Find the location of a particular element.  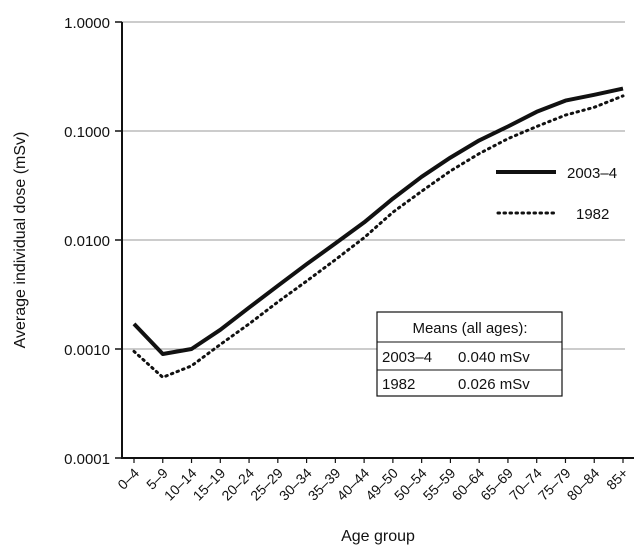

legend-label-2003-4: 2003–4 is located at coordinates (592, 173).